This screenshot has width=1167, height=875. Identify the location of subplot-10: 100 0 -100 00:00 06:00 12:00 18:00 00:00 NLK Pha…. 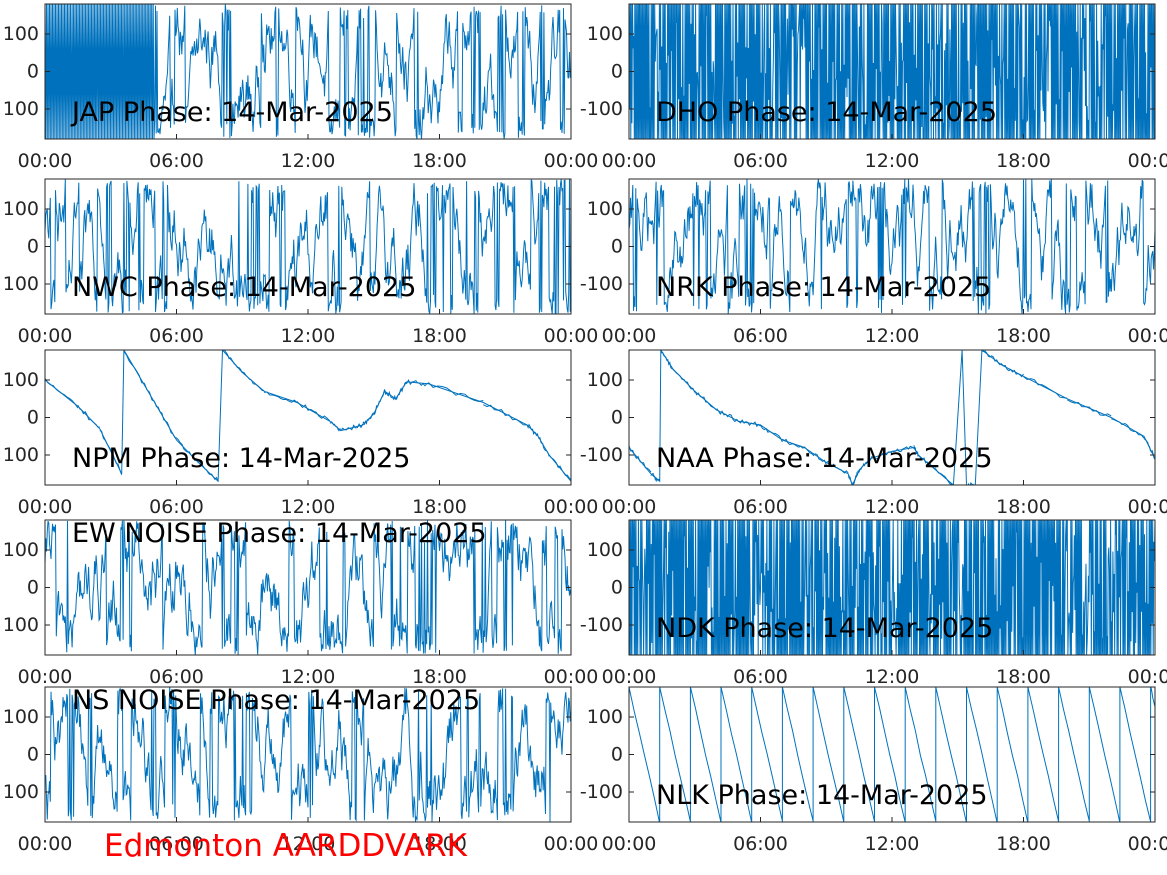
(873, 770).